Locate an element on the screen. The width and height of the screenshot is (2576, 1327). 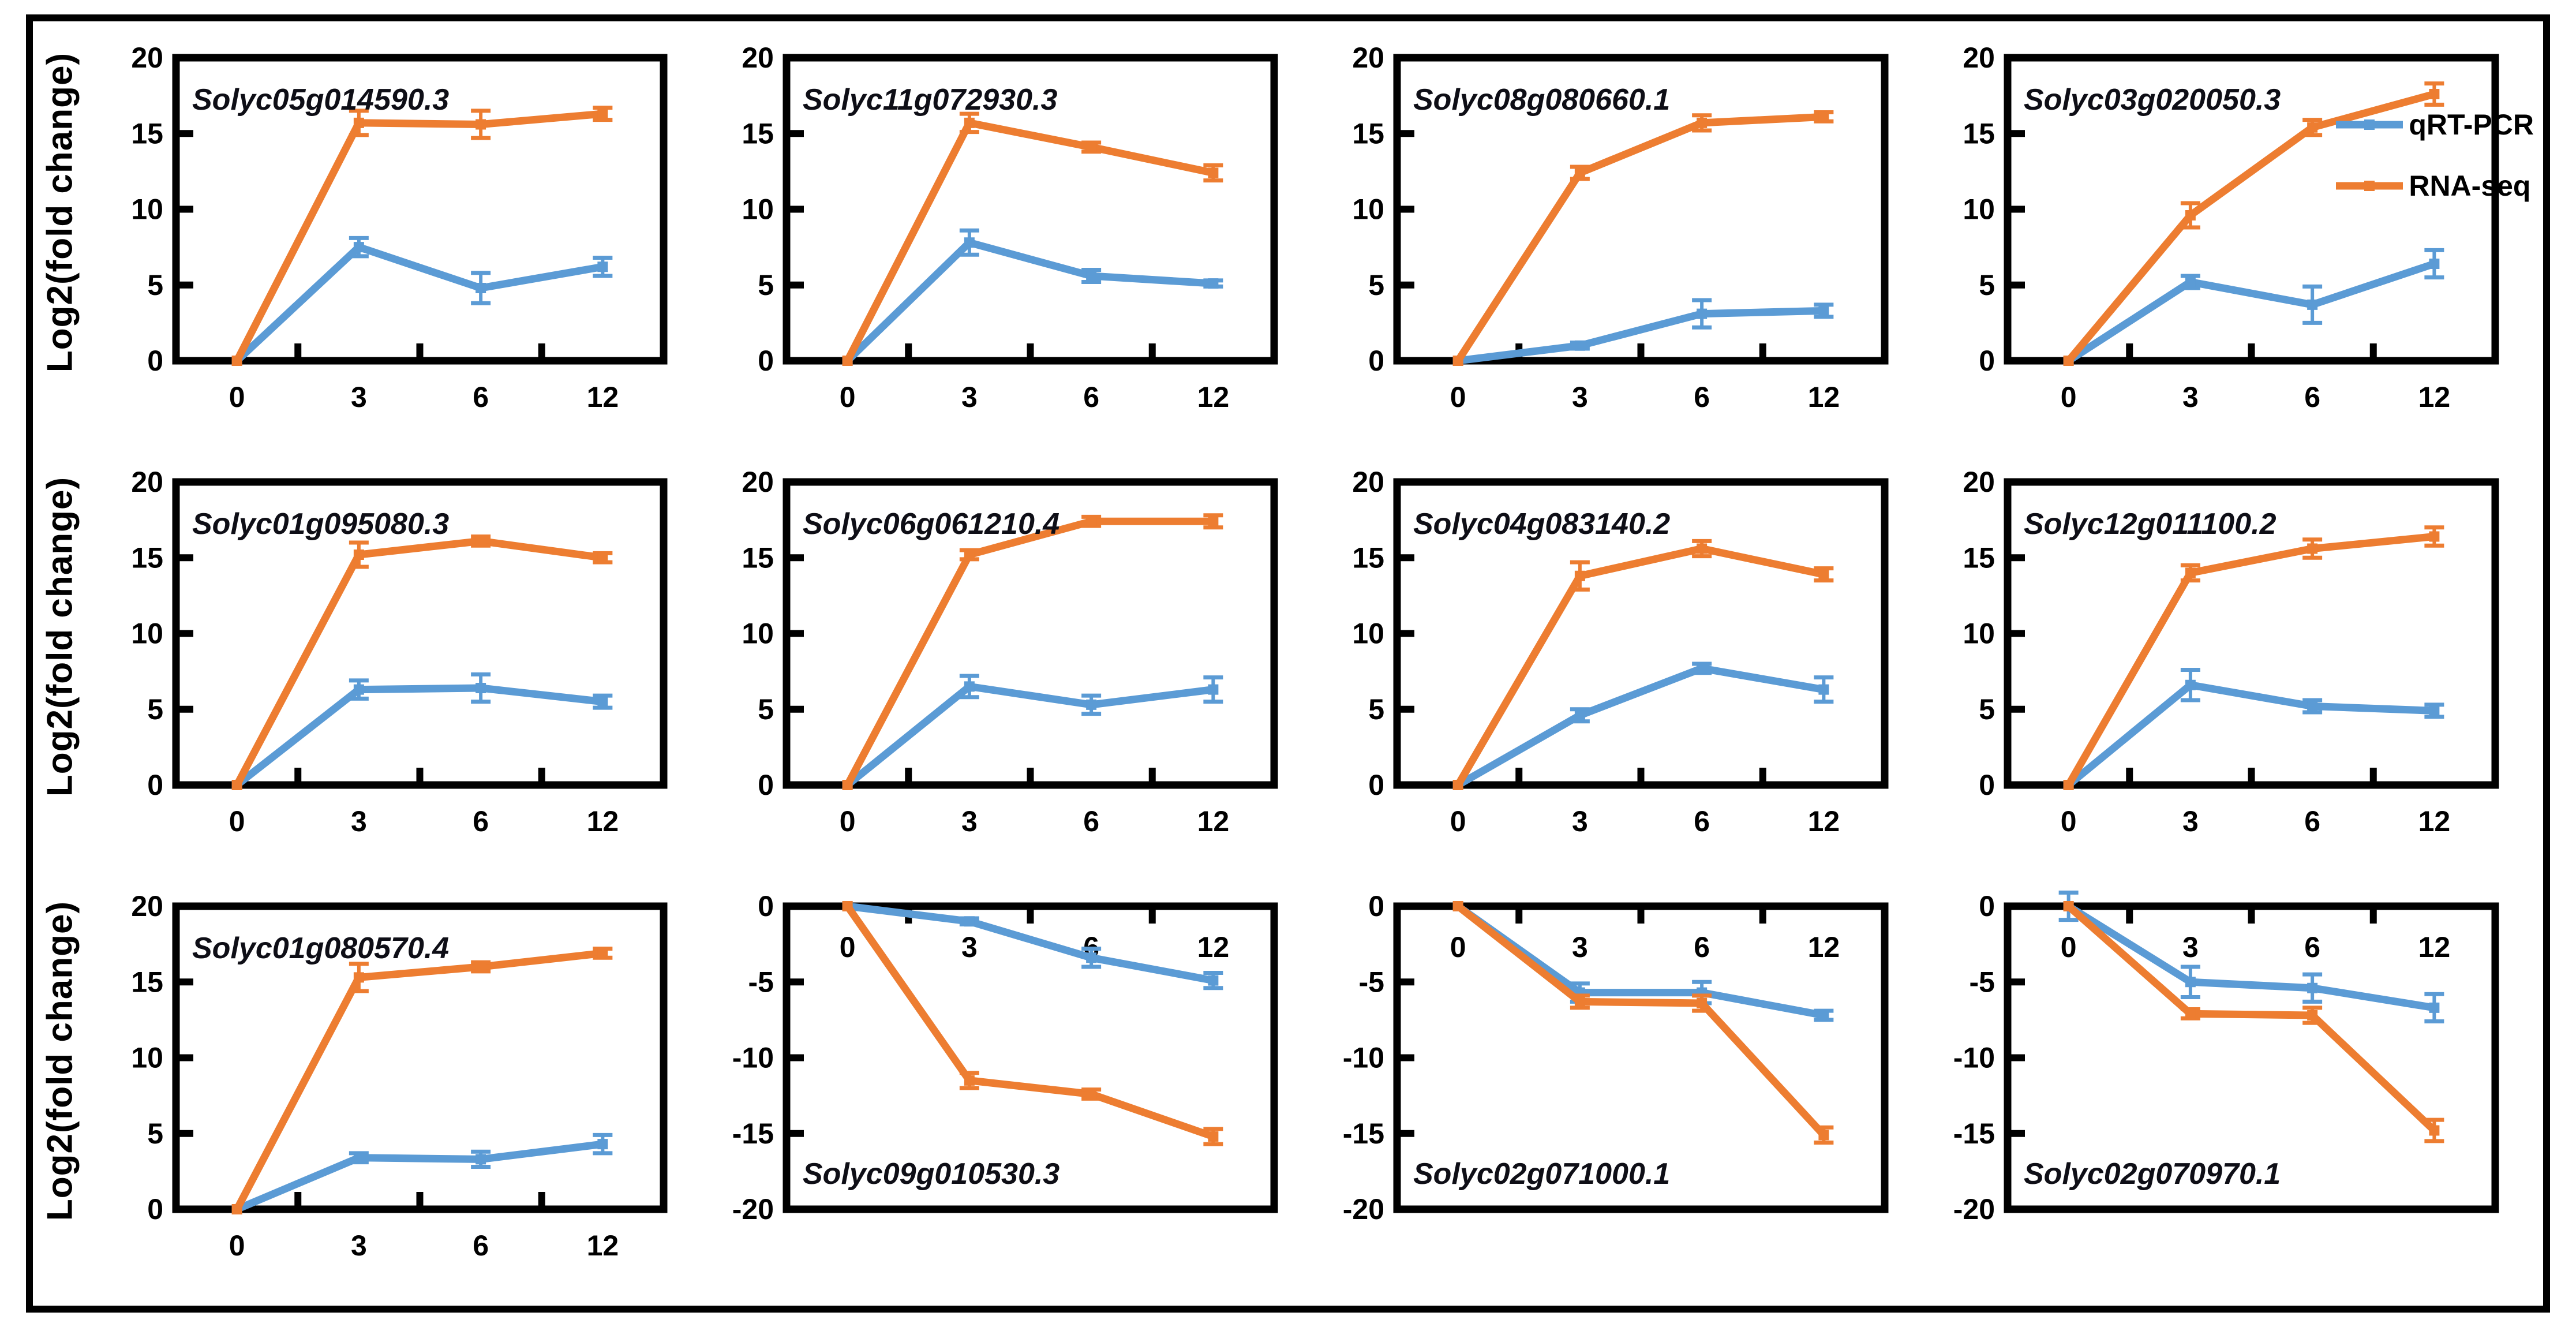
chart-title: Solyc11g072930.3 is located at coordinates (930, 100).